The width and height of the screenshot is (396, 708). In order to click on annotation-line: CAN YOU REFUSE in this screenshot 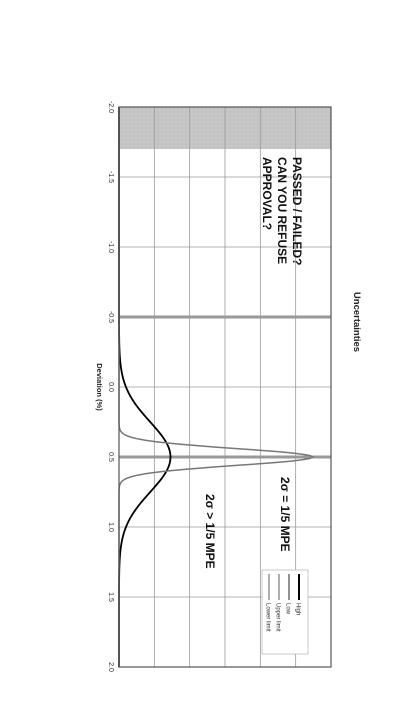, I will do `click(282, 210)`.